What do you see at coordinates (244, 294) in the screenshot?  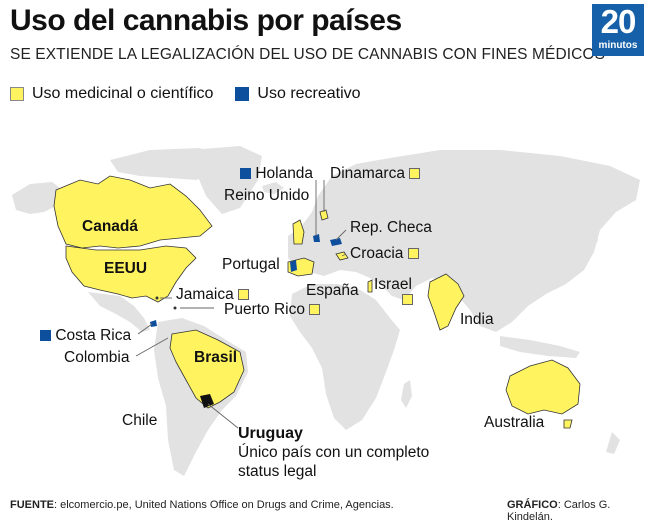 I see `jamaica-medicinal-marker` at bounding box center [244, 294].